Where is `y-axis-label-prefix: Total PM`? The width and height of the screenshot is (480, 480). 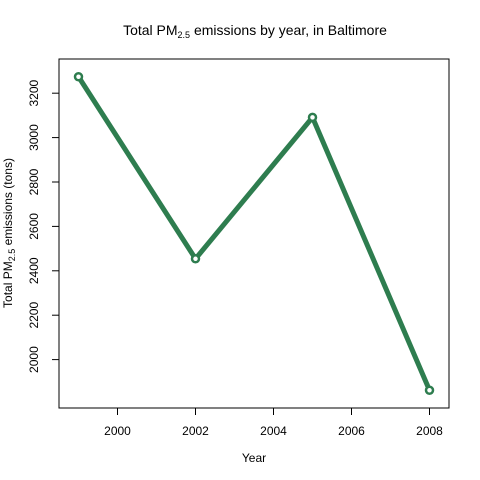
y-axis-label-prefix: Total PM is located at coordinates (8, 284).